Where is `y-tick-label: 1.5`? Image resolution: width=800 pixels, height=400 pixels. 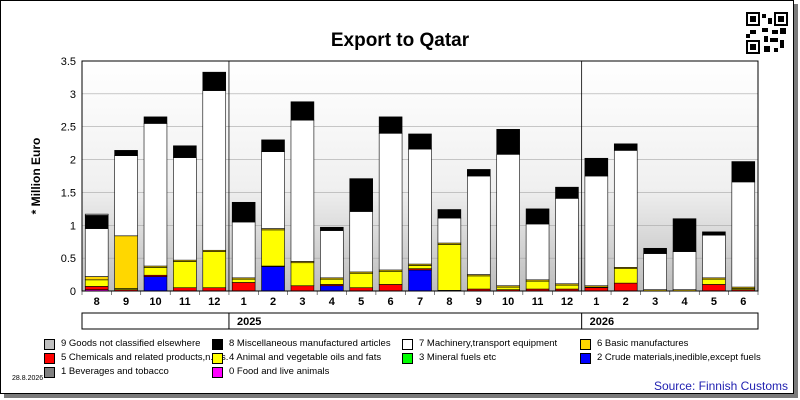 y-tick-label: 1.5 is located at coordinates (68, 193).